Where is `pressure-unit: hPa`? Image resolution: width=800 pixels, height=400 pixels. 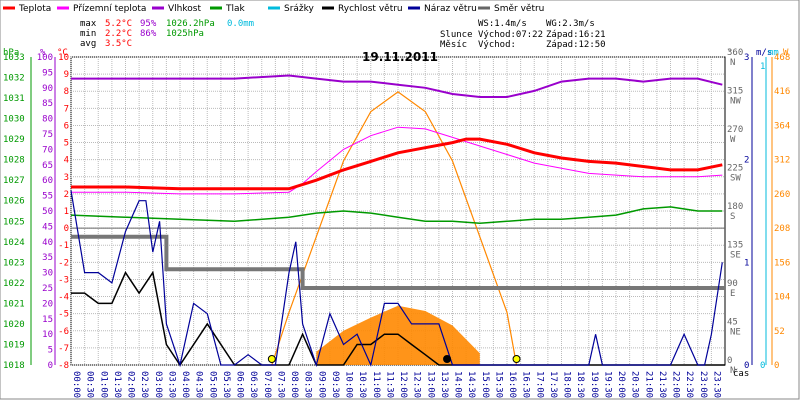 pressure-unit: hPa is located at coordinates (11, 53).